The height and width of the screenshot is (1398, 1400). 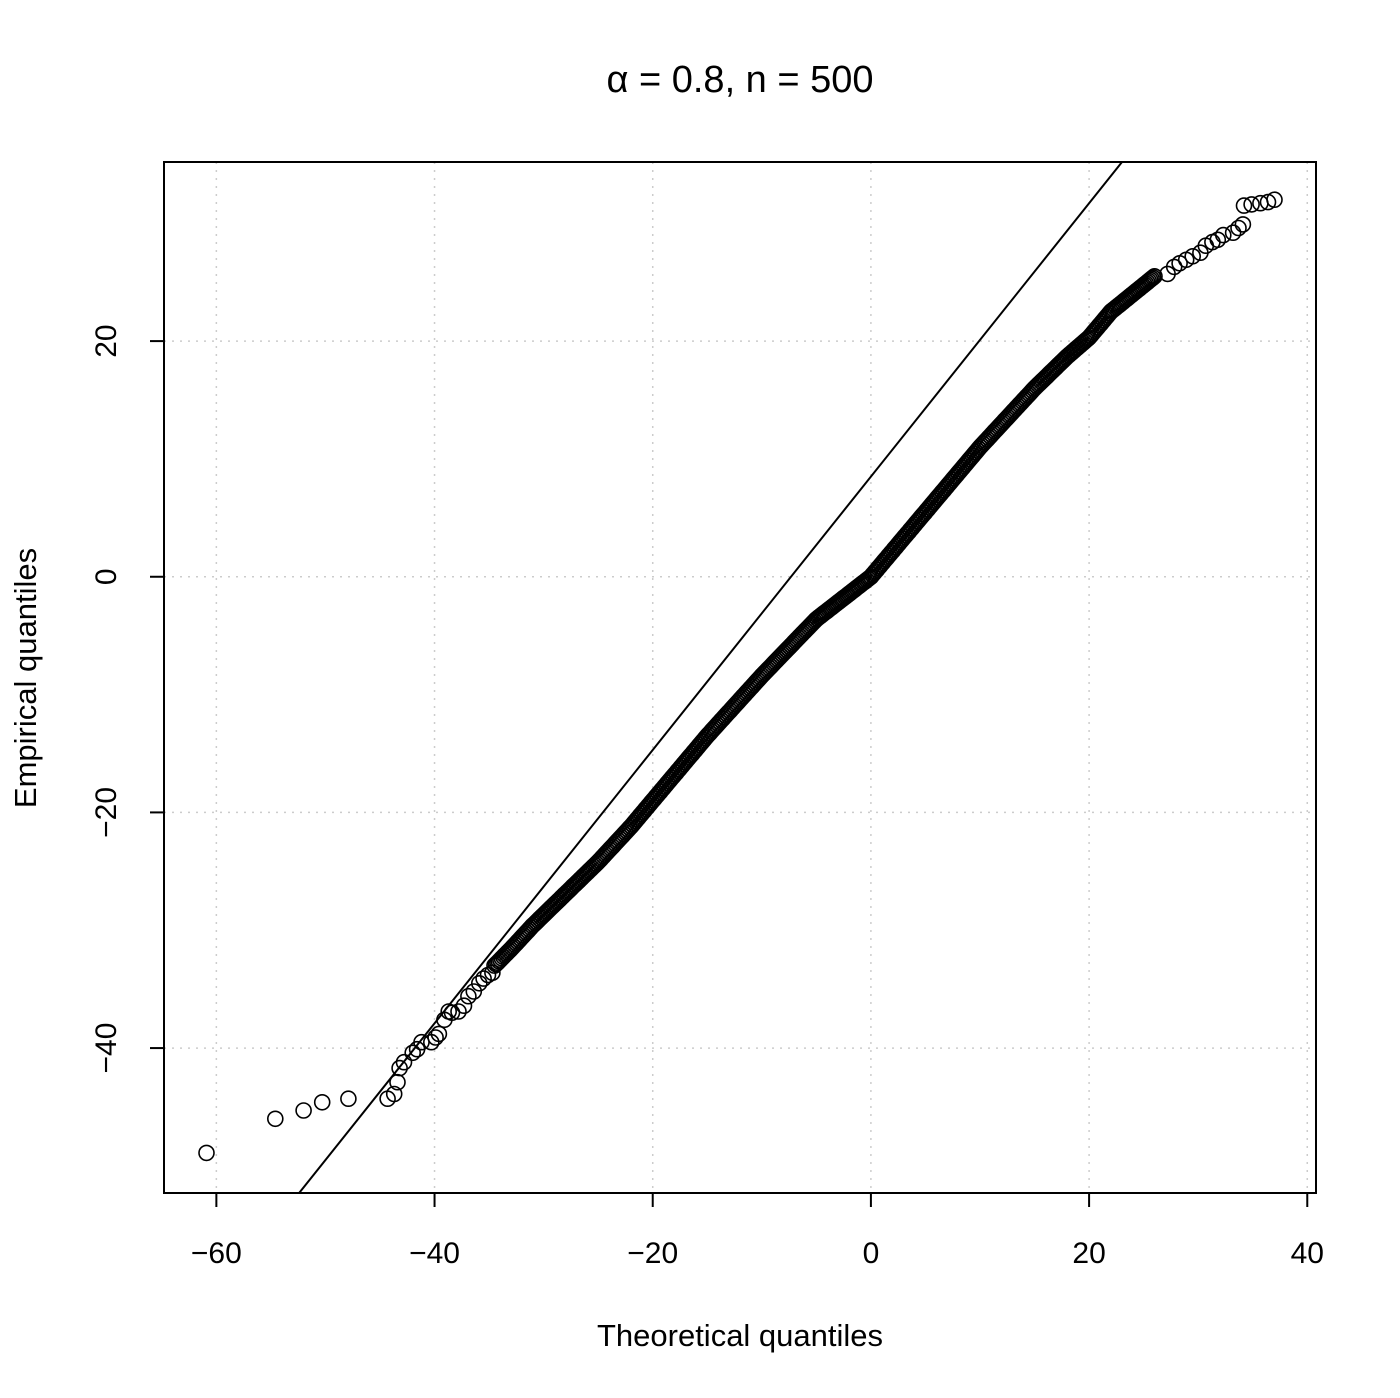 What do you see at coordinates (106, 812) in the screenshot?
I see `y-tick-label: −20` at bounding box center [106, 812].